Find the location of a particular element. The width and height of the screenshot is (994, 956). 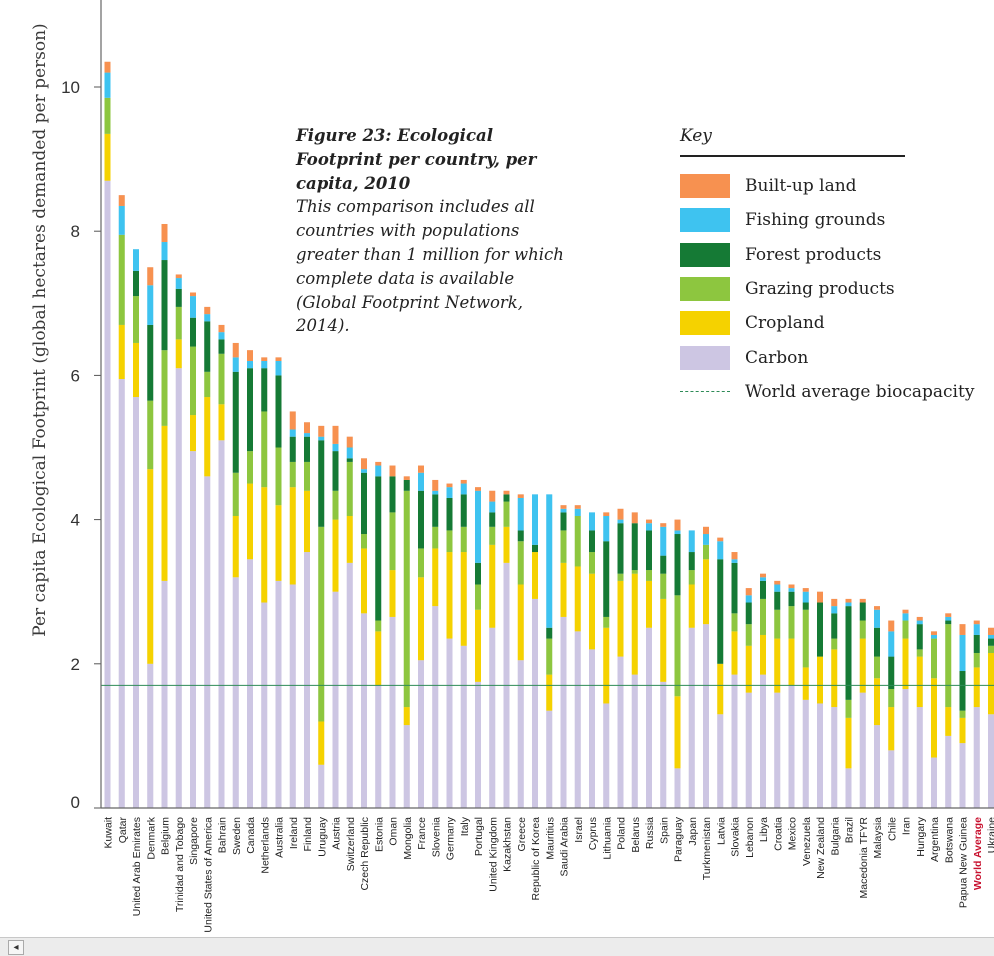

x-tick-label: Sweden is located at coordinates (237, 836).